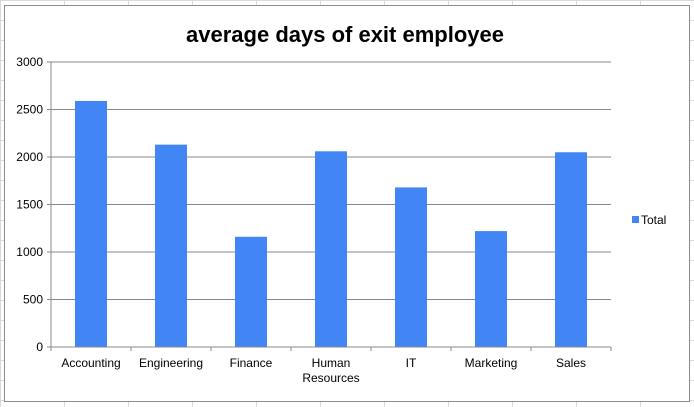  Describe the element at coordinates (171, 245) in the screenshot. I see `bar-engineering` at that location.